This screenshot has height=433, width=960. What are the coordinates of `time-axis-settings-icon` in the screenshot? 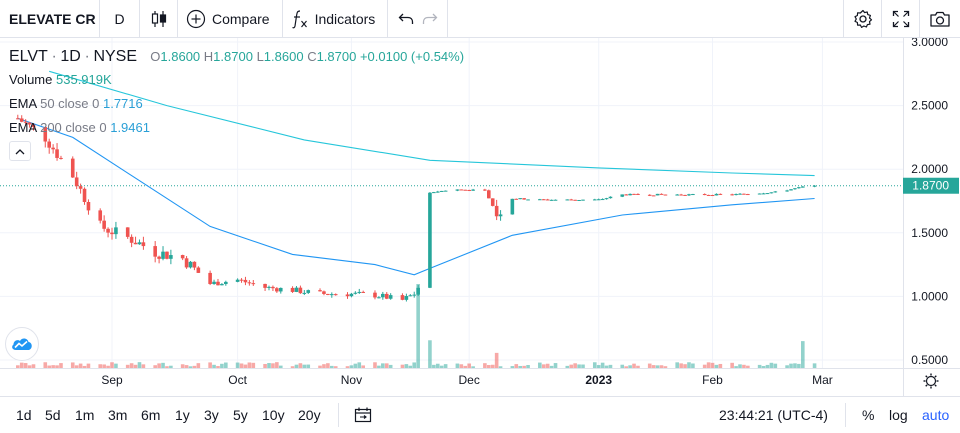 It's located at (931, 381).